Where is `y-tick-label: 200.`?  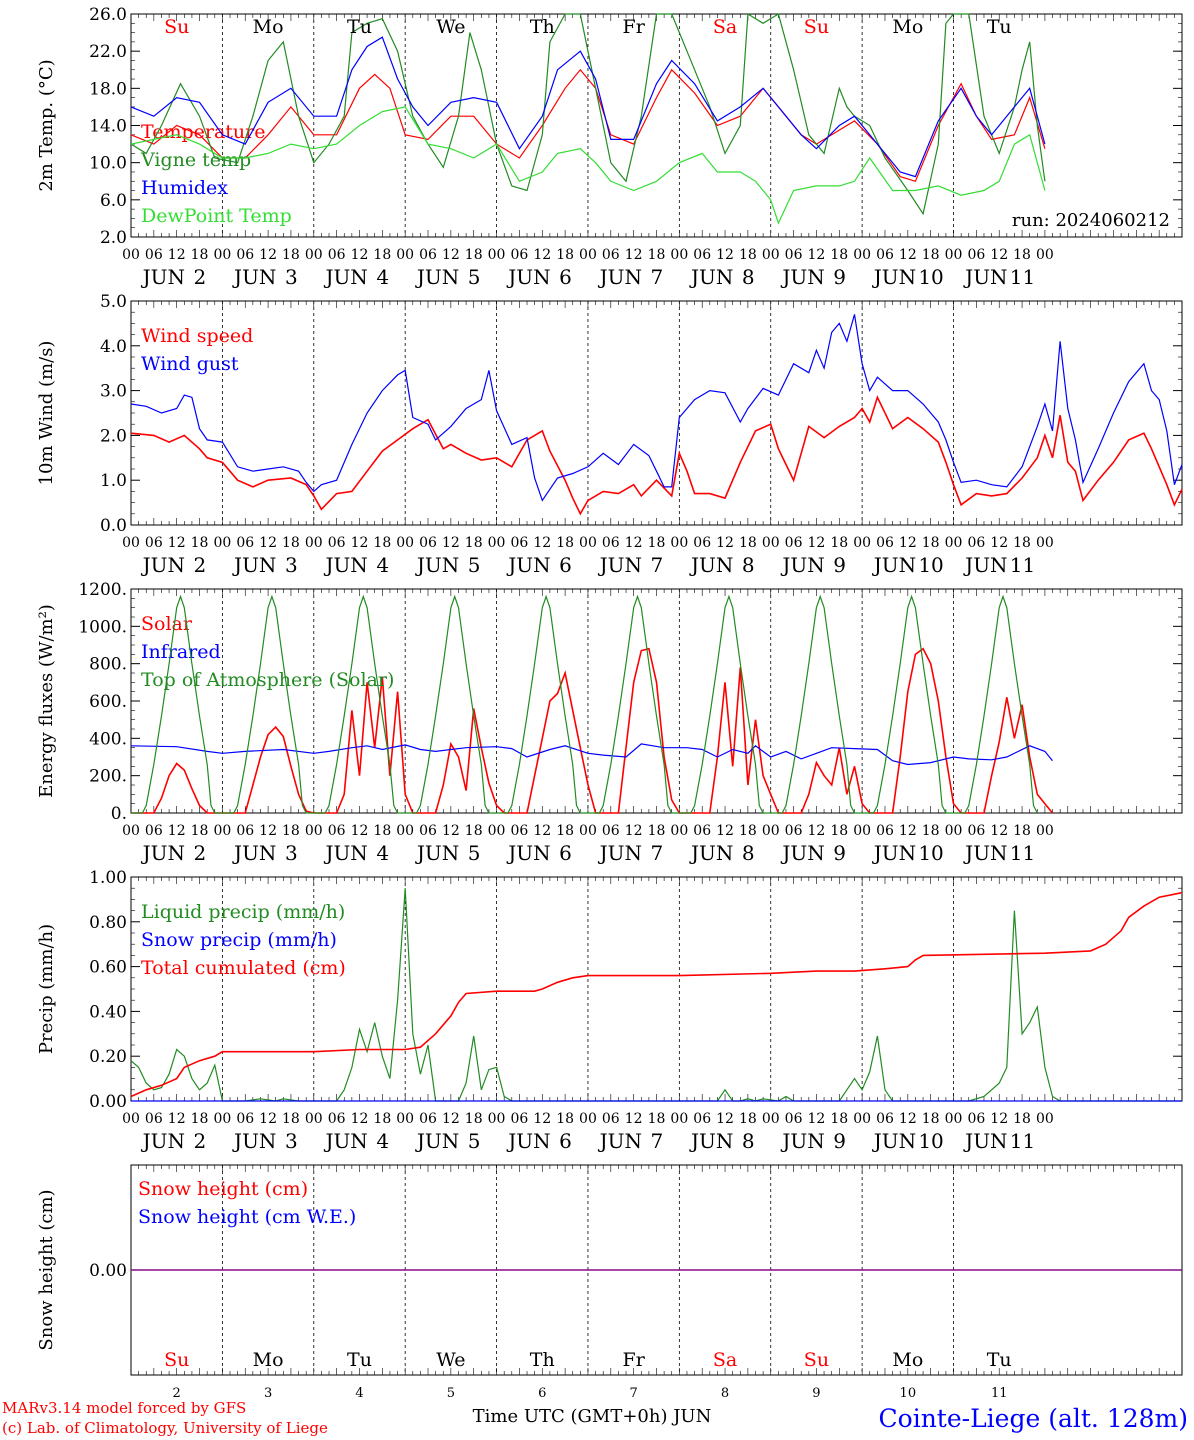
y-tick-label: 200. is located at coordinates (108, 777).